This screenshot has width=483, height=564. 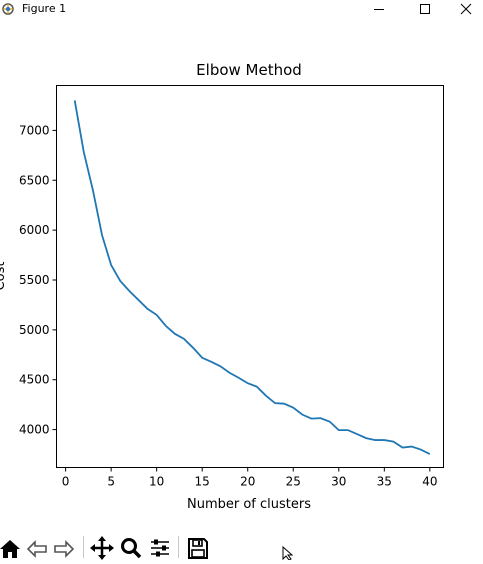 What do you see at coordinates (34, 130) in the screenshot?
I see `y-tick-label: 7000` at bounding box center [34, 130].